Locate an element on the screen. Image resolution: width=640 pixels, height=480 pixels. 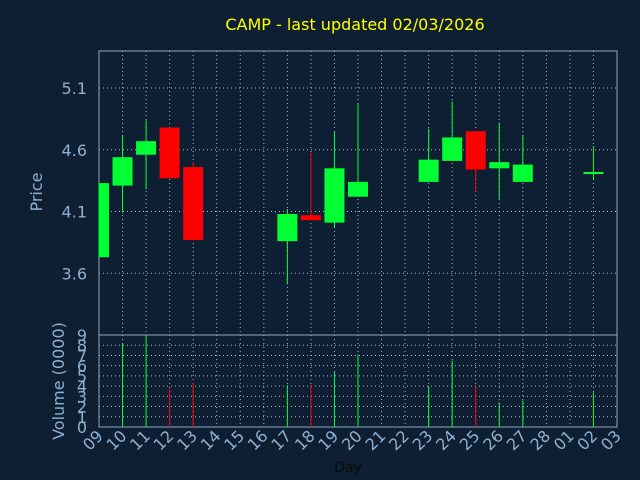
volume-tick-label: 4 is located at coordinates (82, 386).